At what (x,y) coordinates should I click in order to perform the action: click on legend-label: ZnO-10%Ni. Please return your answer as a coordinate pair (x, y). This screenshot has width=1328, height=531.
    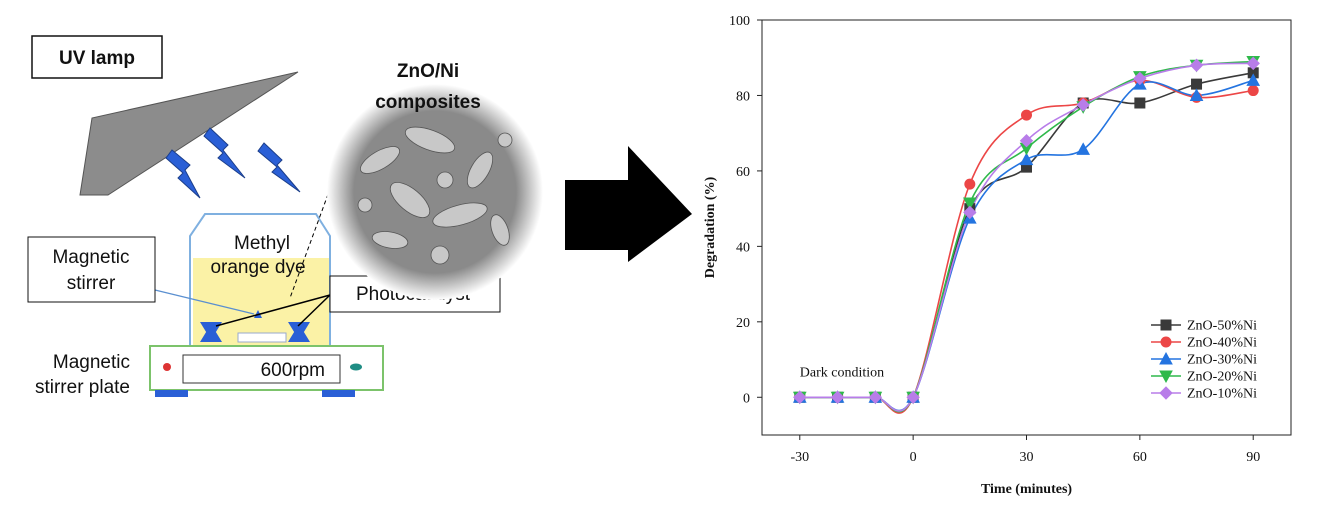
    Looking at the image, I should click on (1222, 394).